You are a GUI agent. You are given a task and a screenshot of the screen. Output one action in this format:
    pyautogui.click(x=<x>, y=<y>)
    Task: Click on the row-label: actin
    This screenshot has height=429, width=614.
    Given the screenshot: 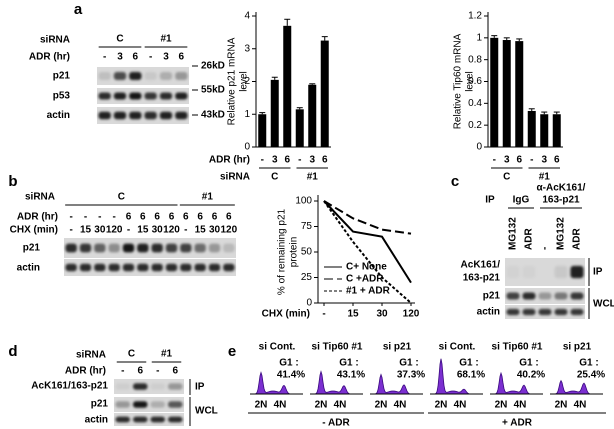 What is the action you would take?
    pyautogui.click(x=28, y=268)
    